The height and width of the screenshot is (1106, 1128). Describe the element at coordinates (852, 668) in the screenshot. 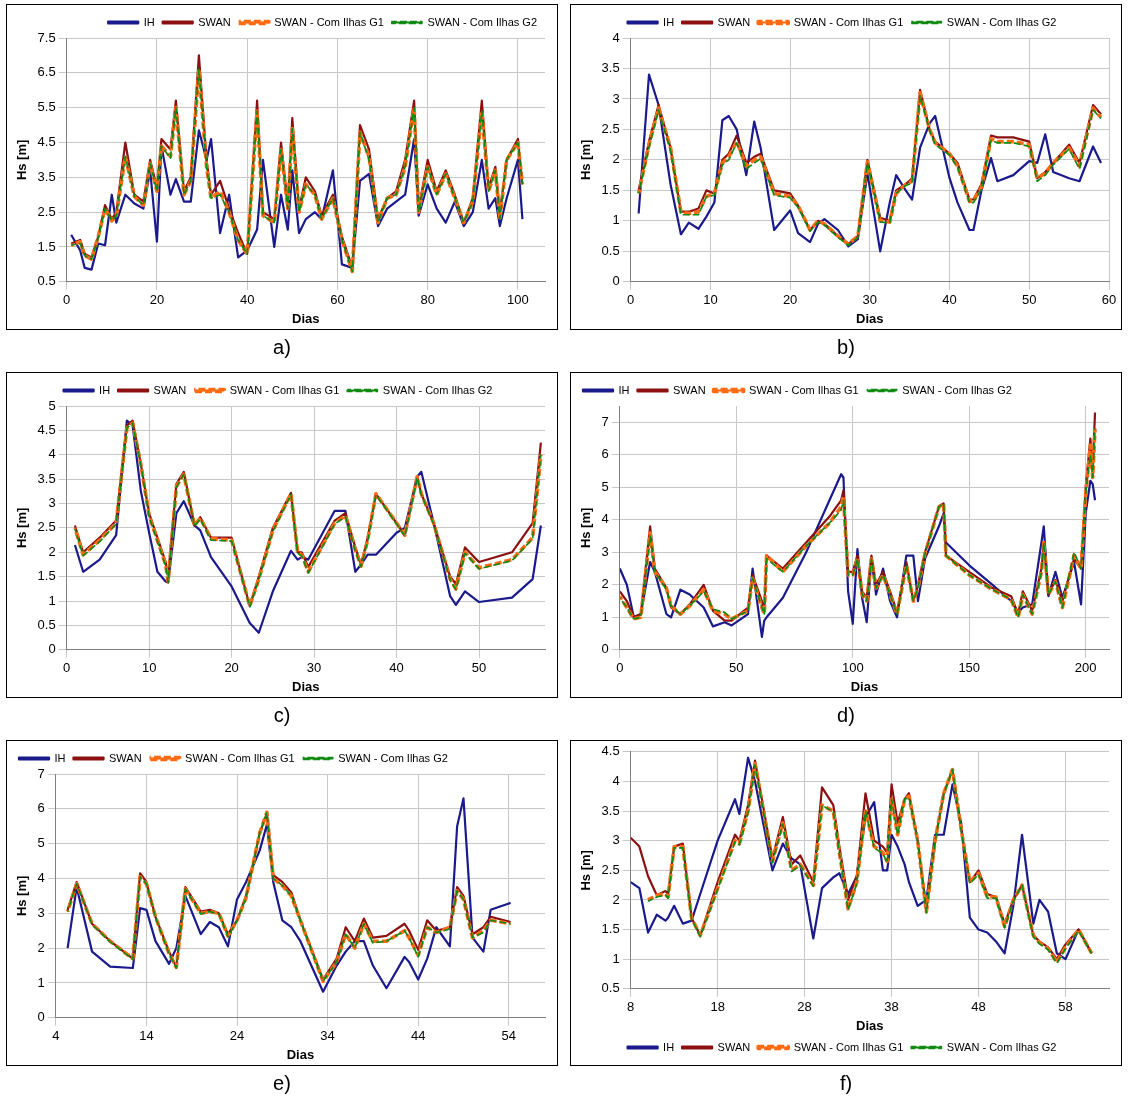

I see `x-tick-label: 100` at that location.